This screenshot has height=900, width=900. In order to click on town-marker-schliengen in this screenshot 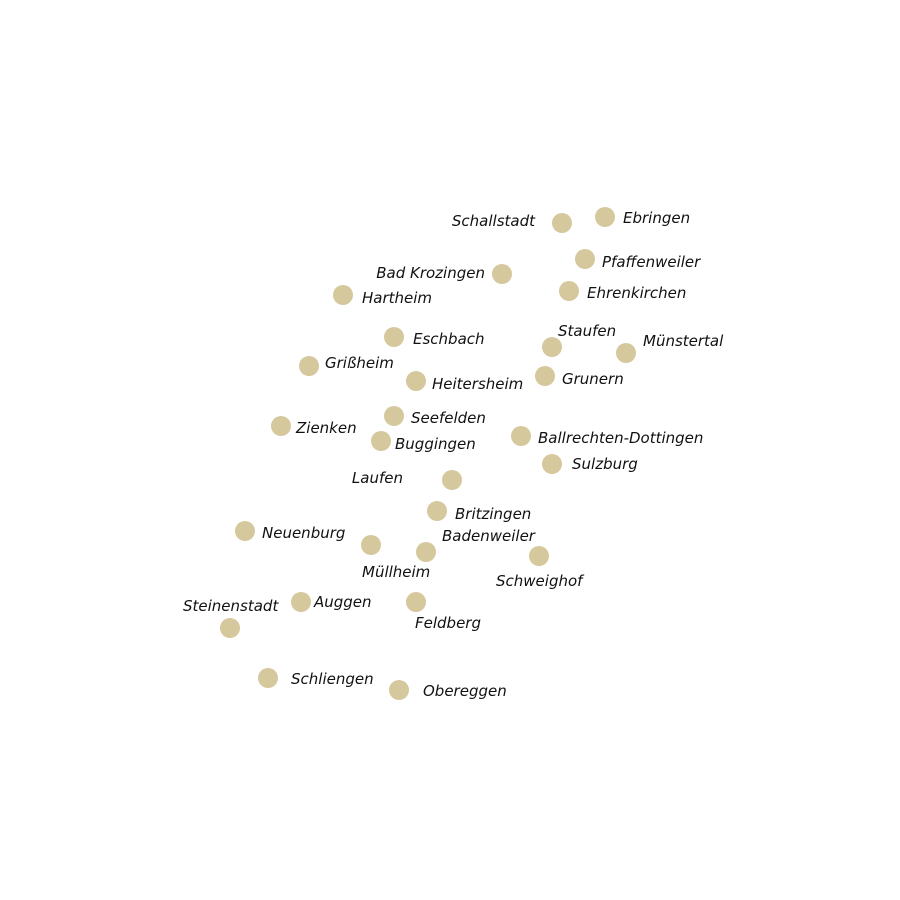, I will do `click(268, 678)`.